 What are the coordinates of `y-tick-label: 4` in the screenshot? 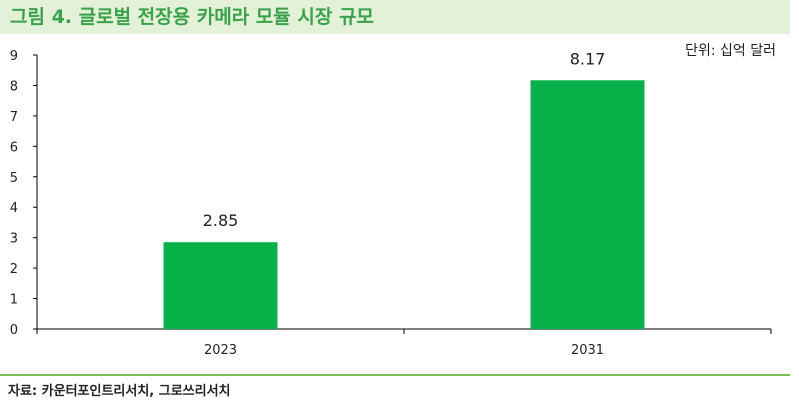 It's located at (14, 208).